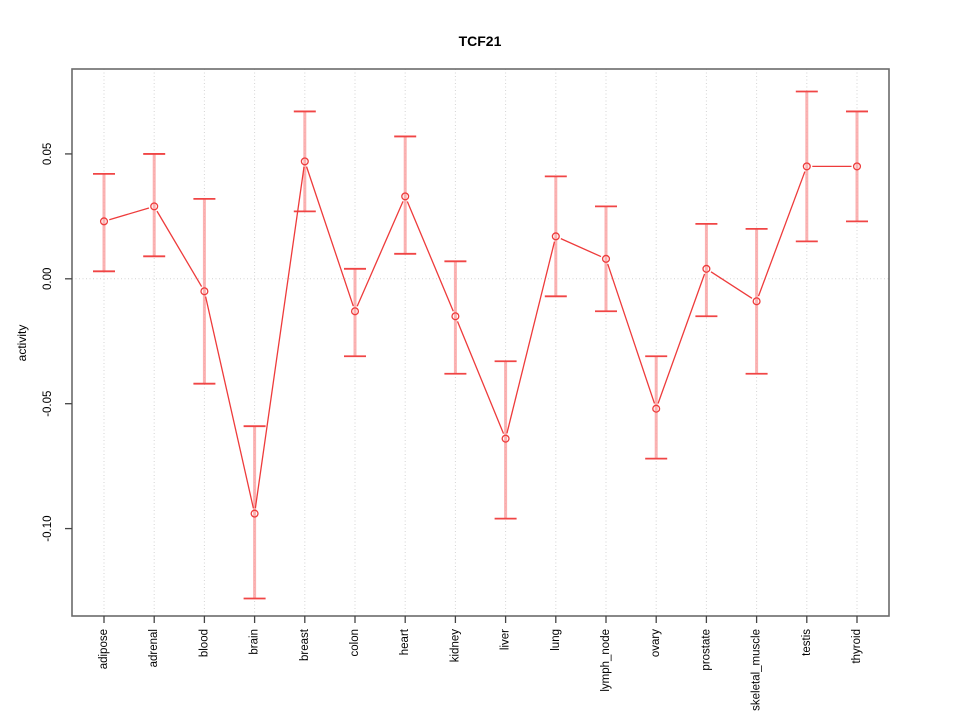 Image resolution: width=960 pixels, height=720 pixels. Describe the element at coordinates (104, 649) in the screenshot. I see `x-tick-label: adipose` at that location.